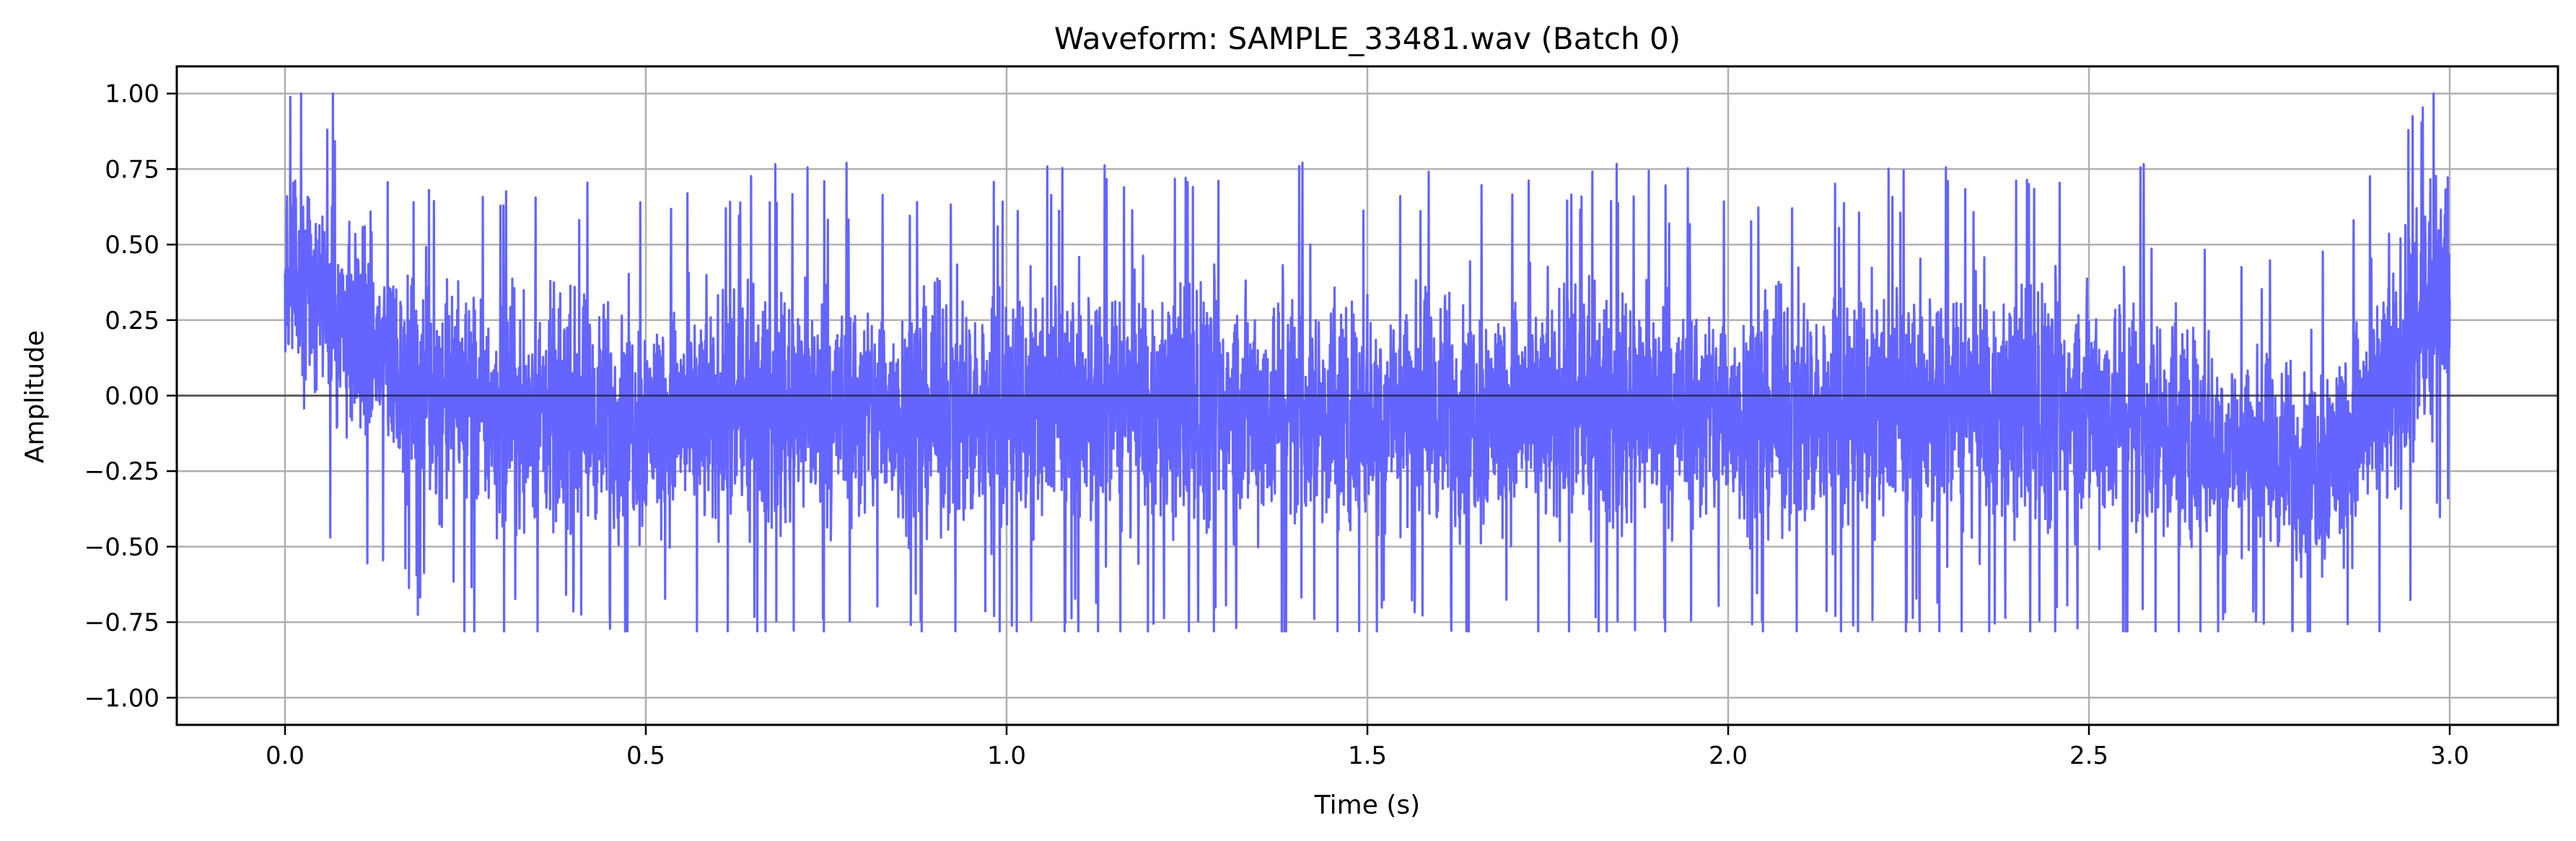  I want to click on x-tick-label: 0.5, so click(645, 755).